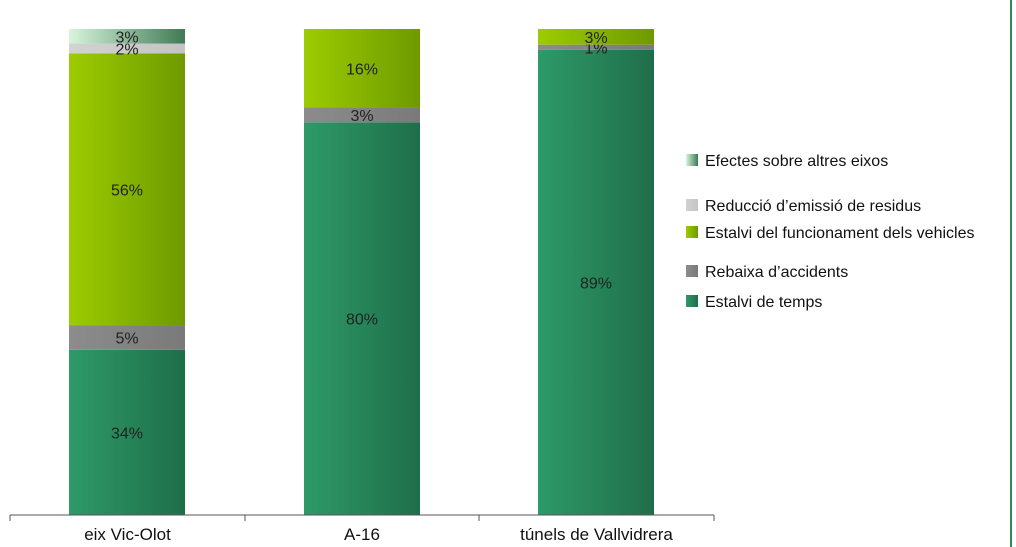  What do you see at coordinates (776, 272) in the screenshot?
I see `legend-label-accidents: Rebaixa d’accidents` at bounding box center [776, 272].